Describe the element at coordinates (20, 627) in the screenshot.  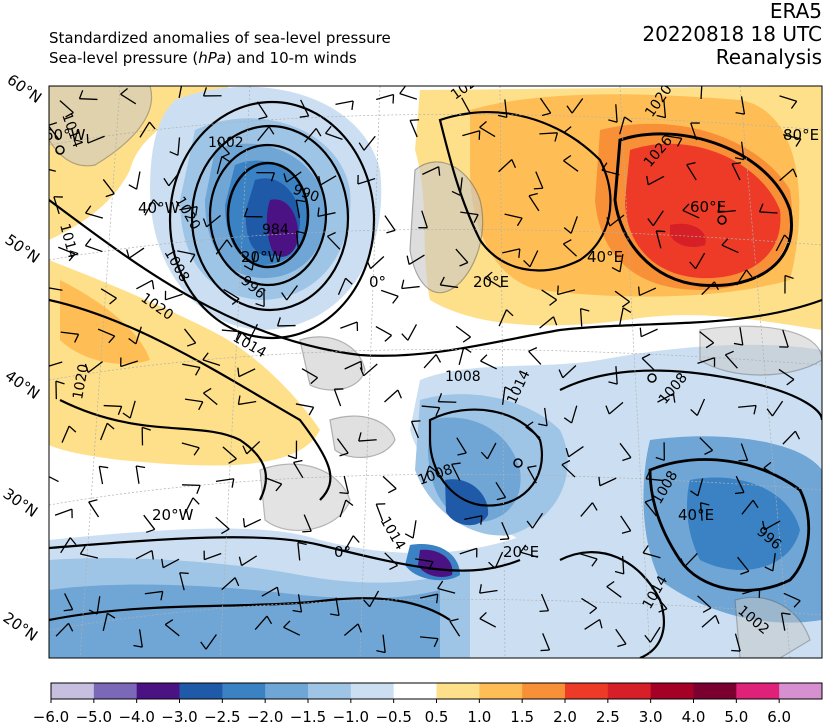
I see `lat-label: 20°N` at that location.